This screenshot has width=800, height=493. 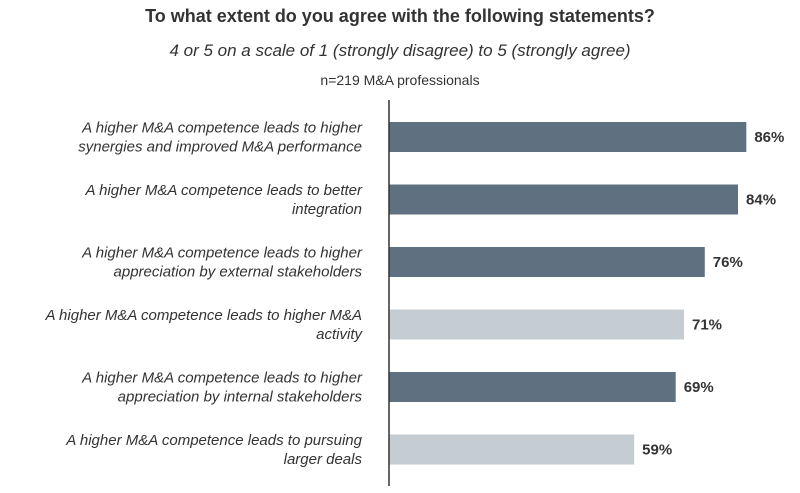 I want to click on category-label: integration, so click(x=327, y=209).